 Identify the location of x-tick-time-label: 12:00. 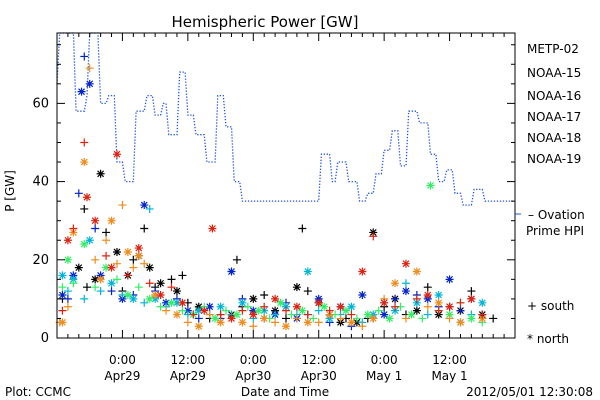
(188, 360).